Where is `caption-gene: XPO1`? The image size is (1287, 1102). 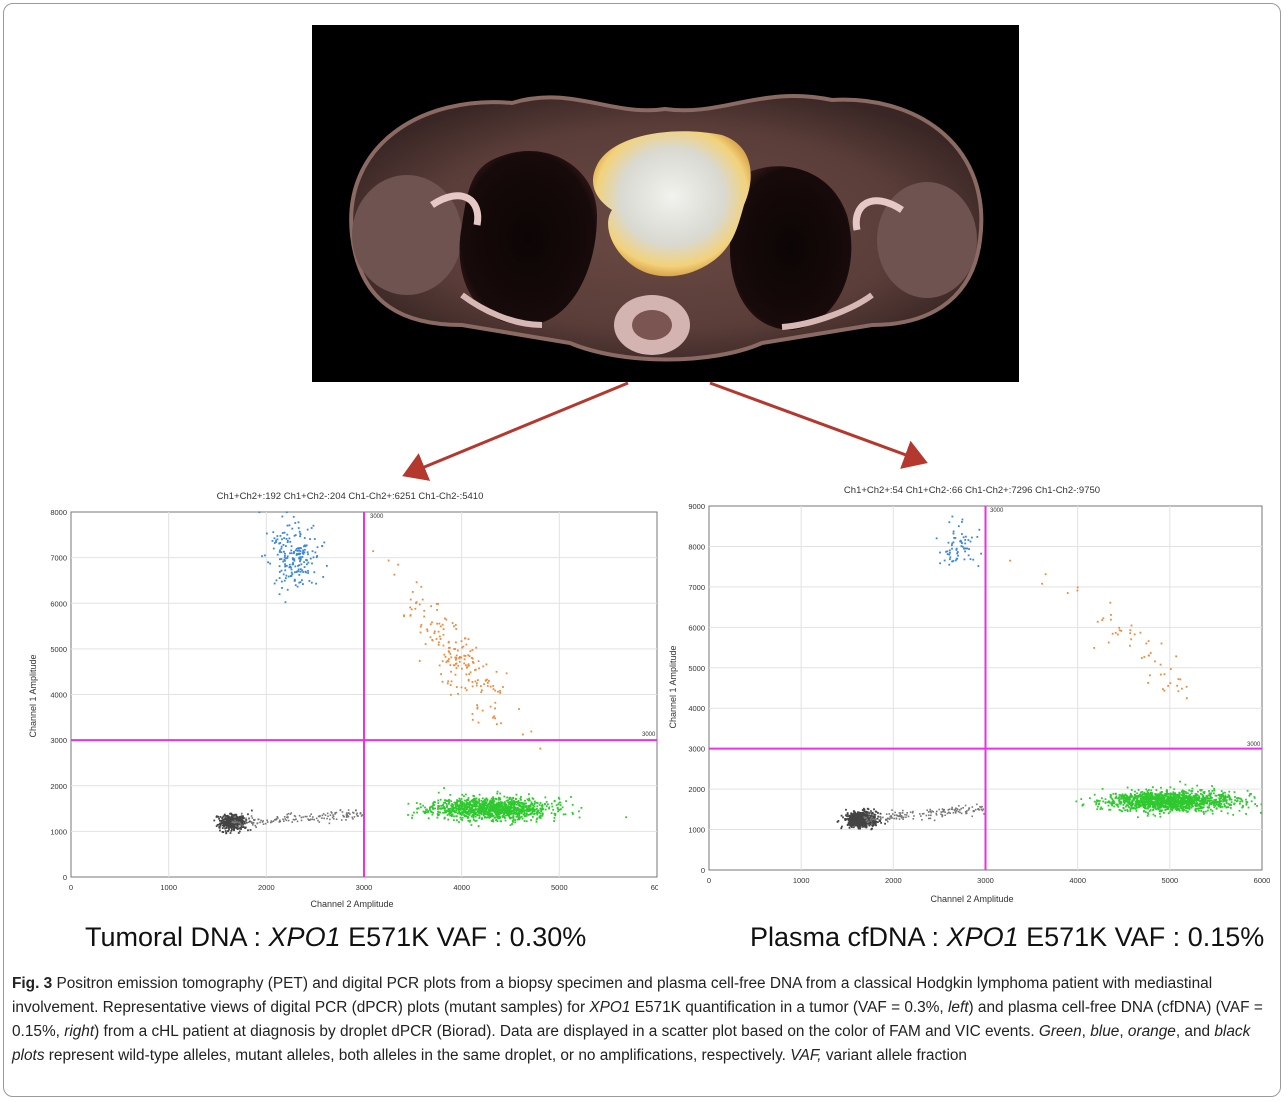
caption-gene: XPO1 is located at coordinates (610, 1007).